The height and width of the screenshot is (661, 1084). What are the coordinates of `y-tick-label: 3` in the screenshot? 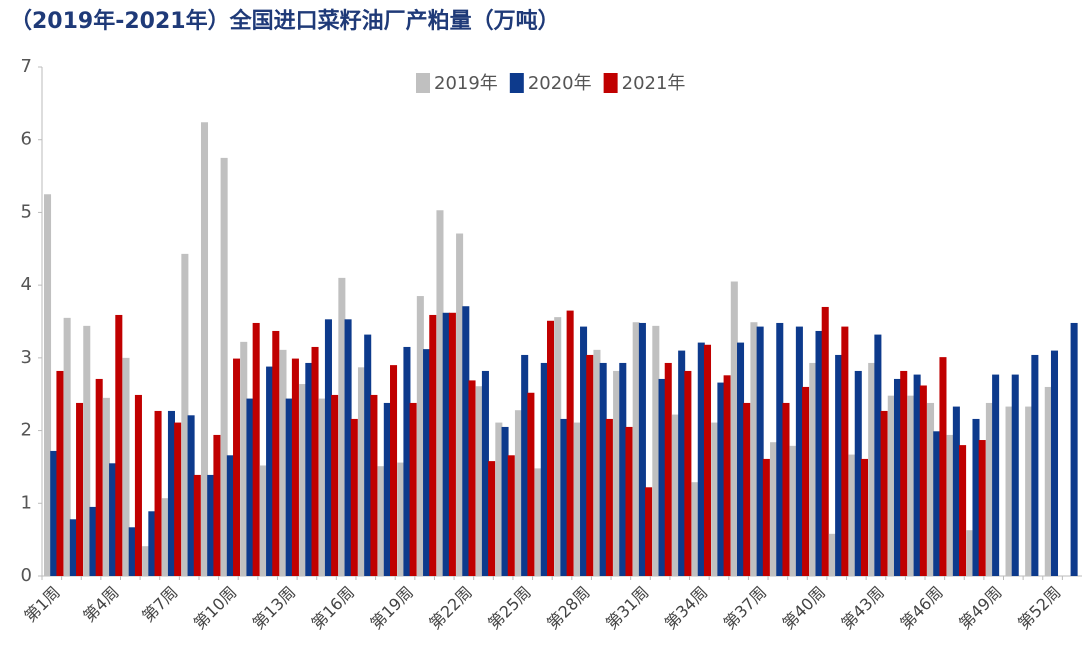 It's located at (26, 357).